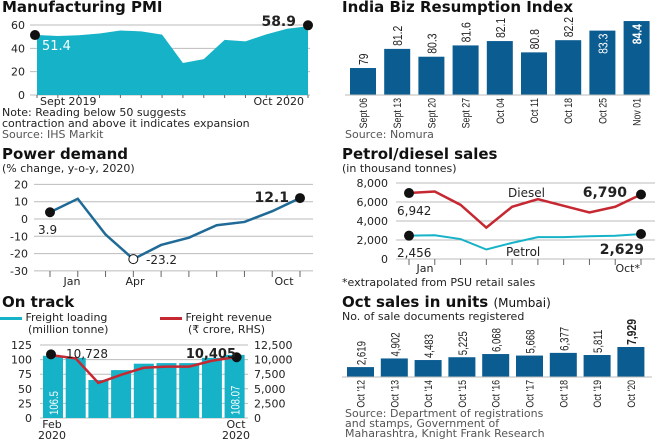 This screenshot has width=660, height=440. I want to click on freight-xlabel-feb: Feb, so click(51, 424).